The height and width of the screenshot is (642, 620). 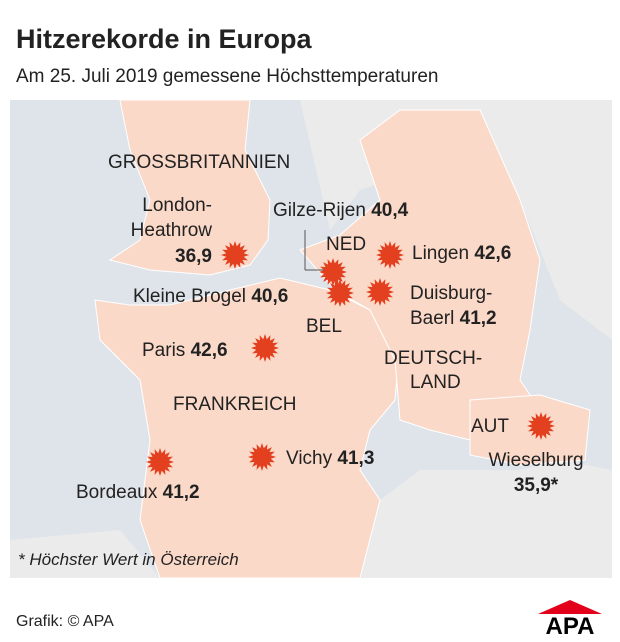 I want to click on logo: APA, so click(x=570, y=620).